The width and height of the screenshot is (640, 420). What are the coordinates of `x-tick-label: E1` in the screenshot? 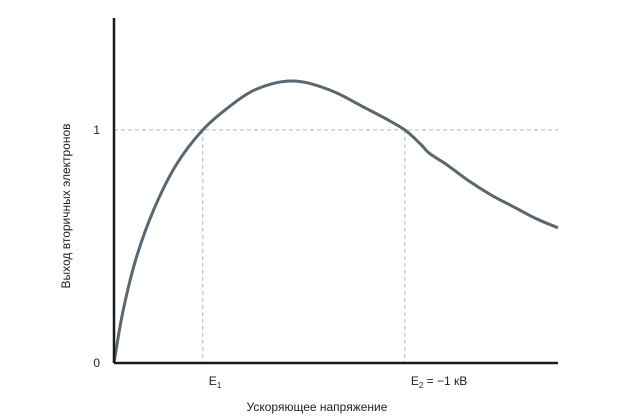 It's located at (215, 382).